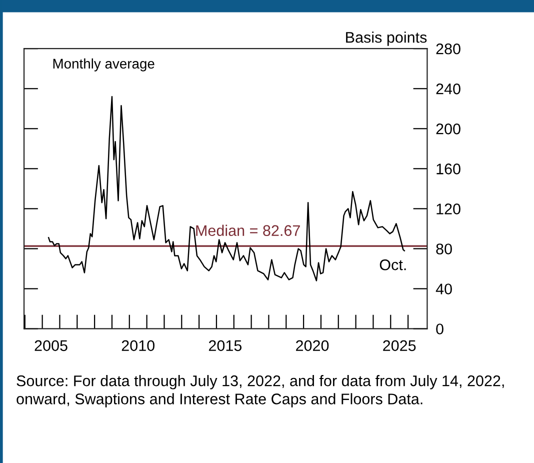  I want to click on x-tick-label: 2010, so click(138, 346).